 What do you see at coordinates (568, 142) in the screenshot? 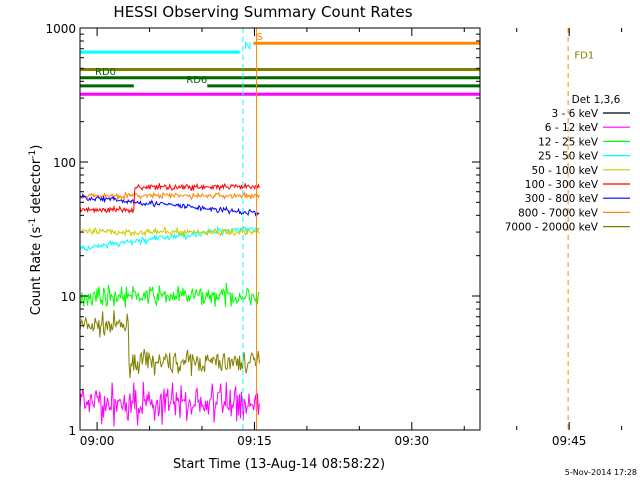
I see `legend-label: 12 - 25 keV` at bounding box center [568, 142].